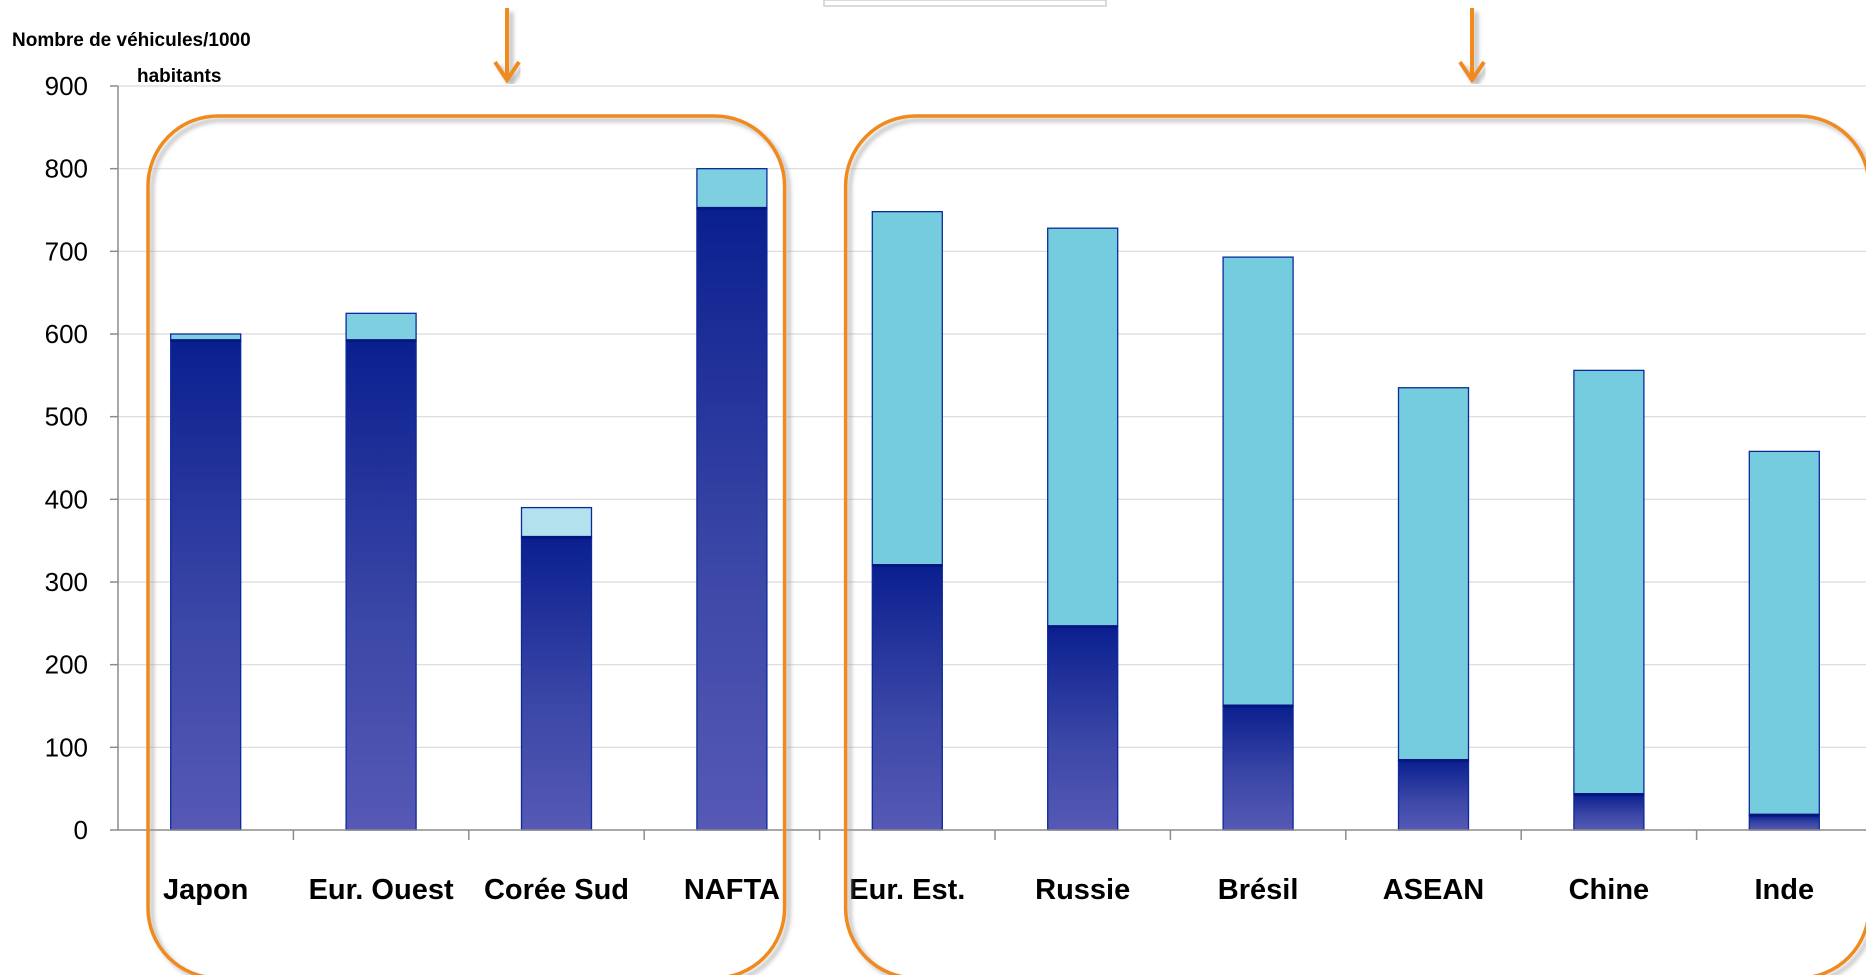 The image size is (1866, 975). What do you see at coordinates (1434, 890) in the screenshot?
I see `x-tick-label: ASEAN` at bounding box center [1434, 890].